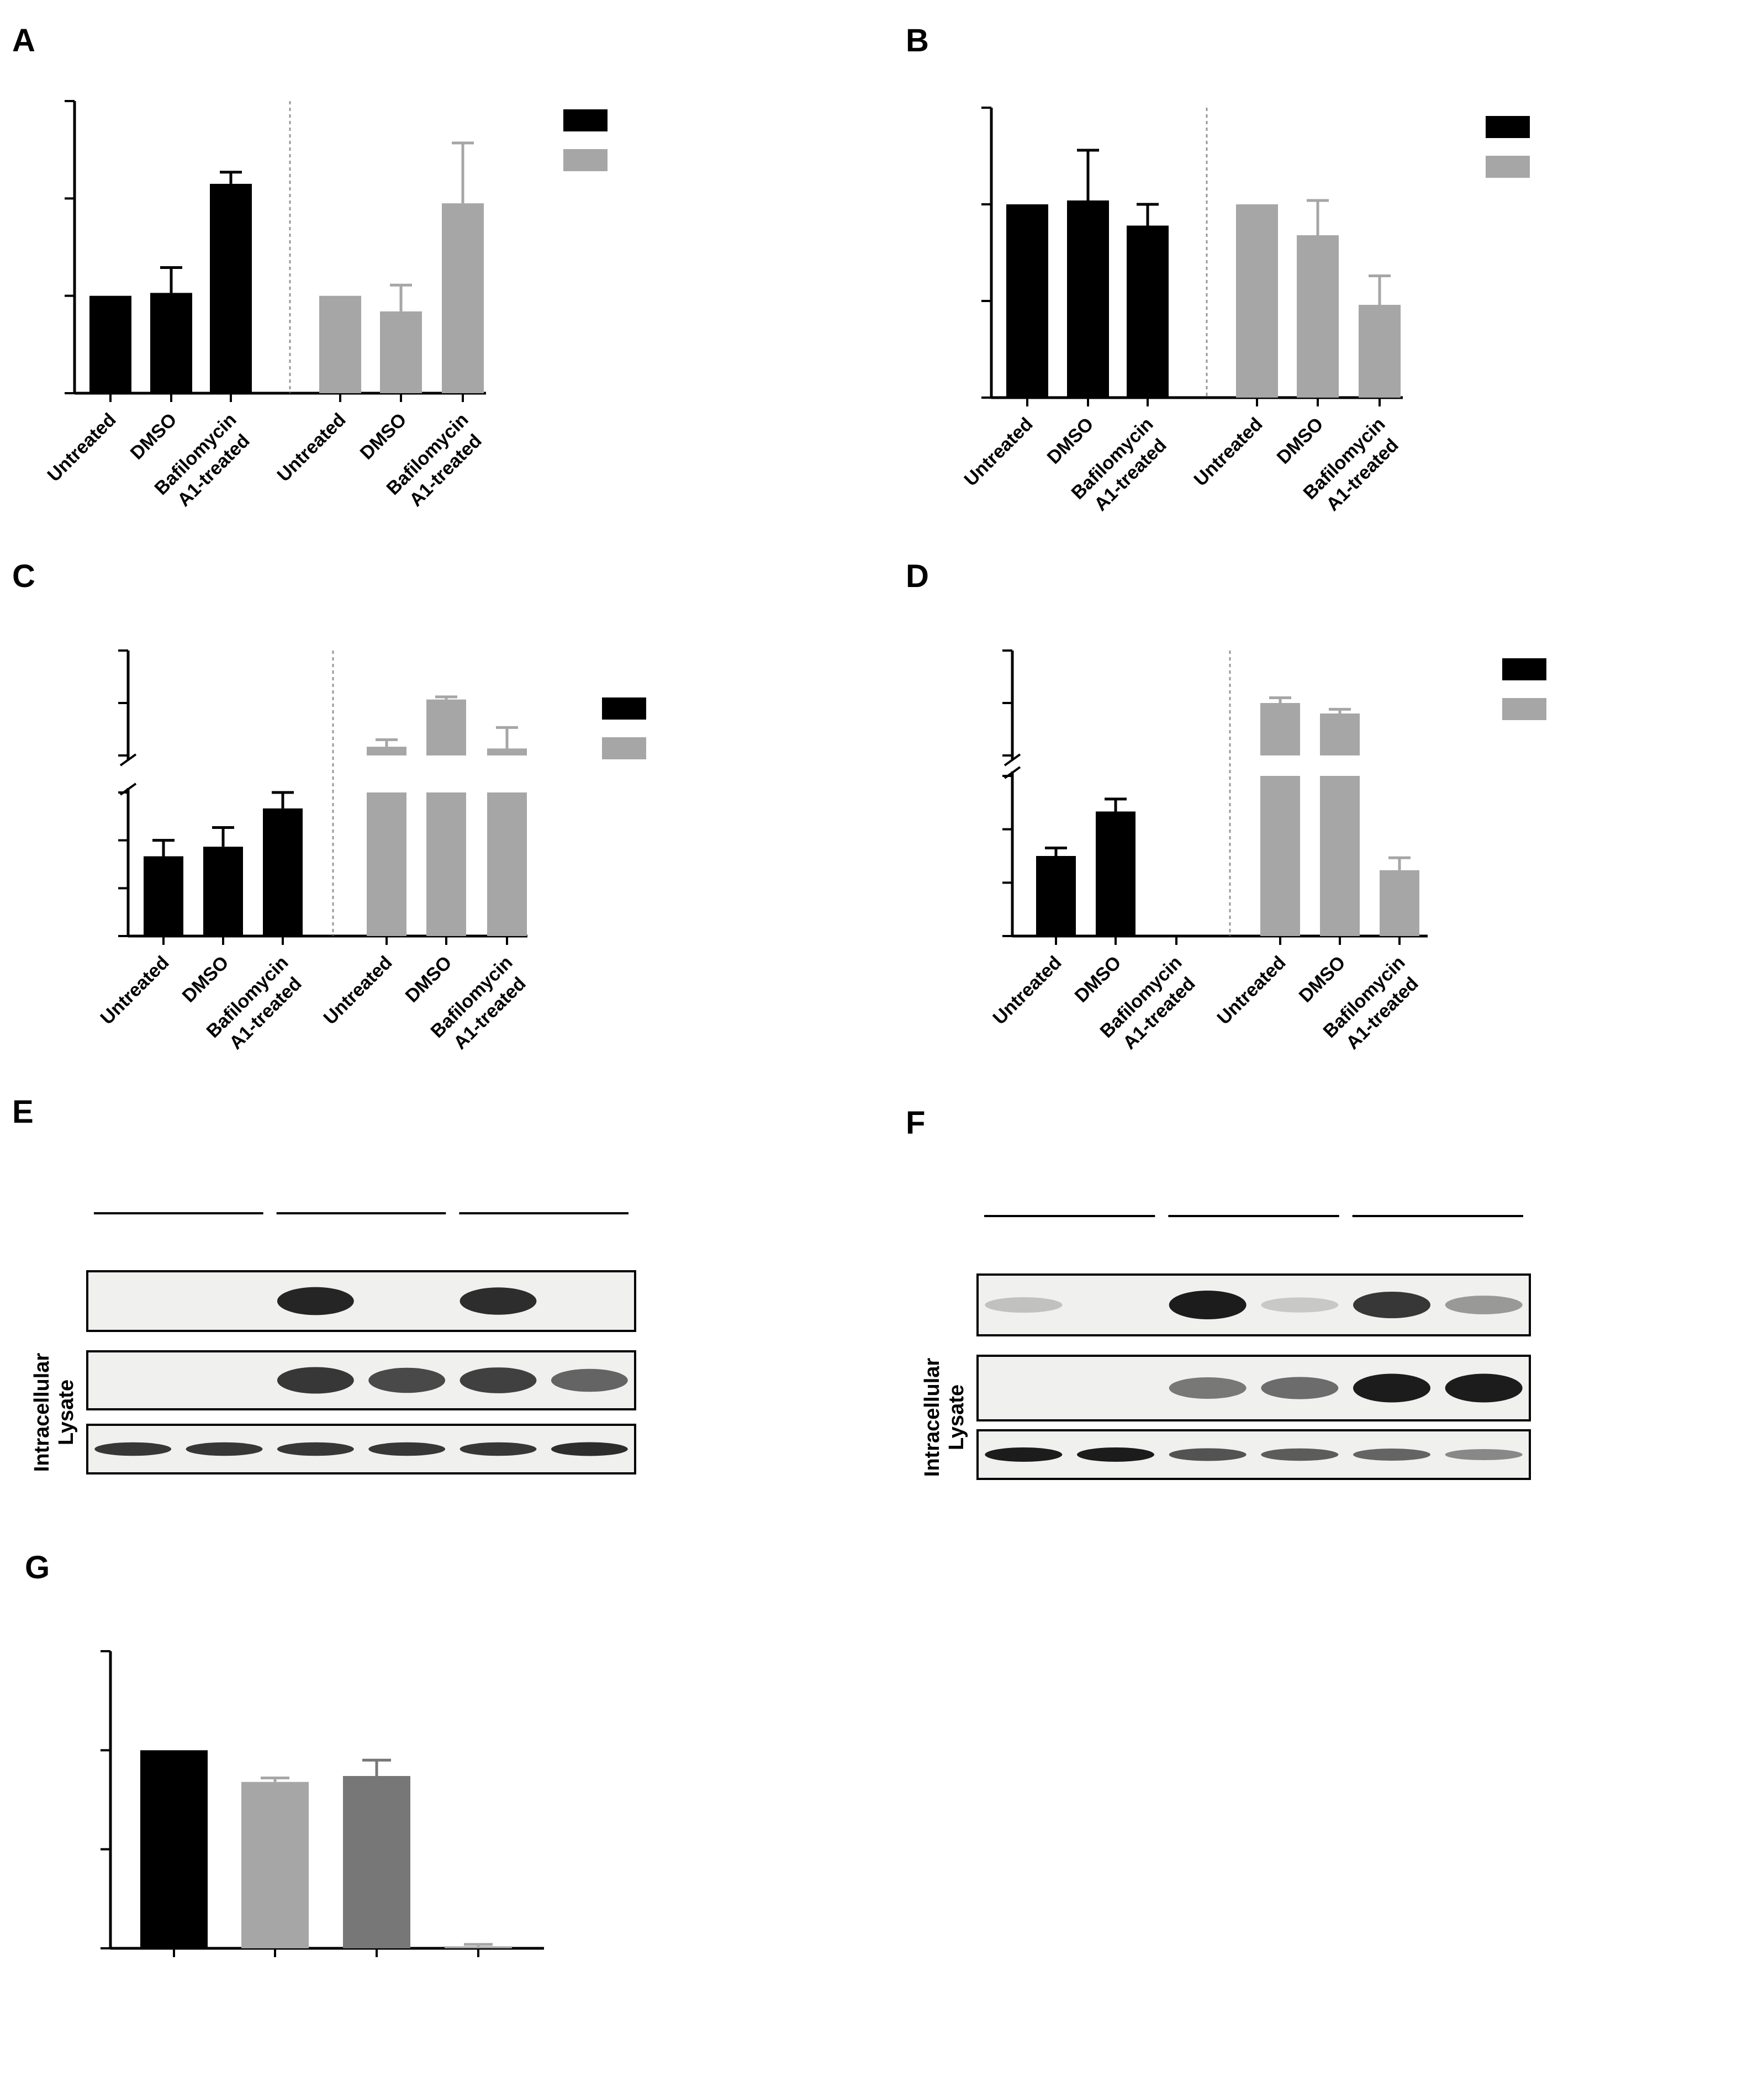 The height and width of the screenshot is (2093, 1764). I want to click on western-blot-E: IntracellularLysate, so click(333, 1343).